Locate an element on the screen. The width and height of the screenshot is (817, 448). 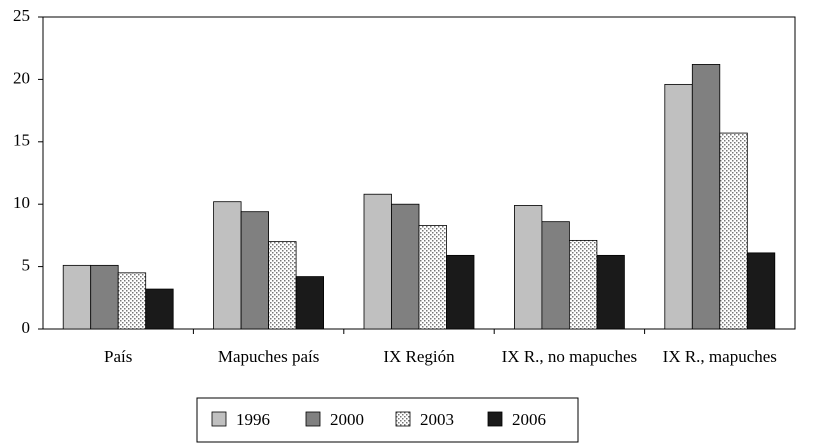
y-tick-label: 15 is located at coordinates (21, 140).